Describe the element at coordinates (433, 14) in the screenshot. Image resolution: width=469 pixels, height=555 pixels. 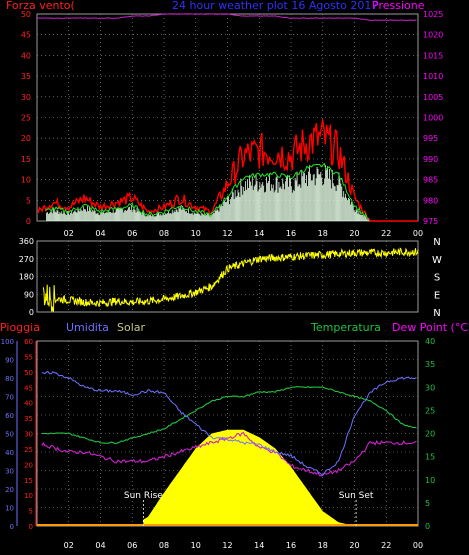
I see `pressure-y-tick-label: 1025` at that location.